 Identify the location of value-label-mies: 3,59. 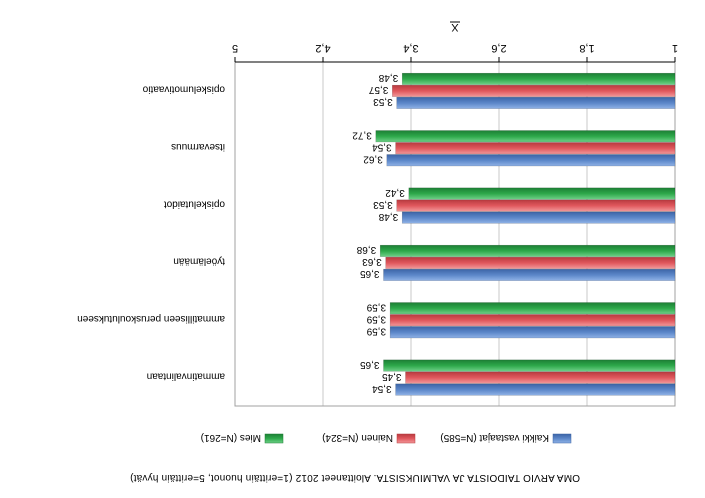
(376, 307).